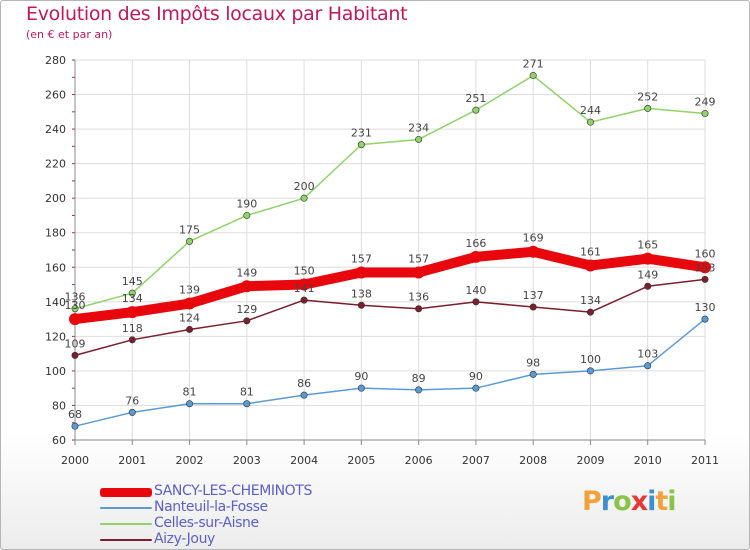 The height and width of the screenshot is (550, 750). What do you see at coordinates (533, 362) in the screenshot?
I see `data-label-nanteuil-la-fosse: 98` at bounding box center [533, 362].